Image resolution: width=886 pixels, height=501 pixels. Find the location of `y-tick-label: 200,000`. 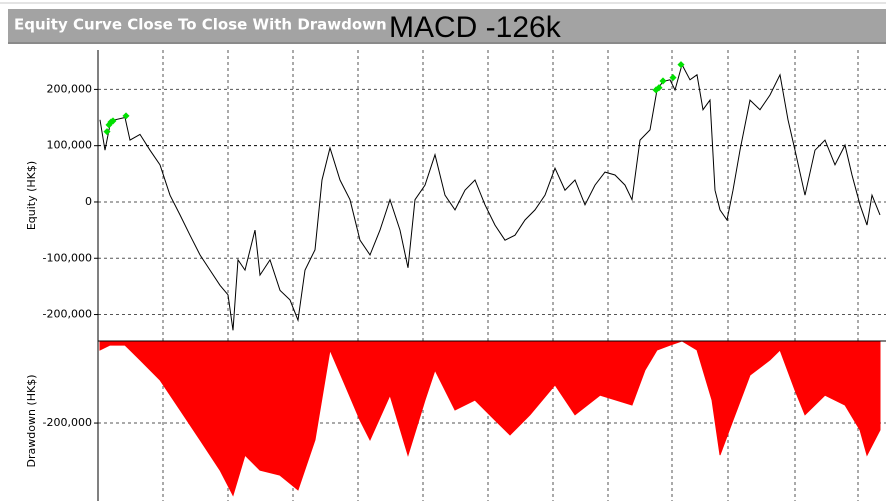

y-tick-label: 200,000 is located at coordinates (70, 88).